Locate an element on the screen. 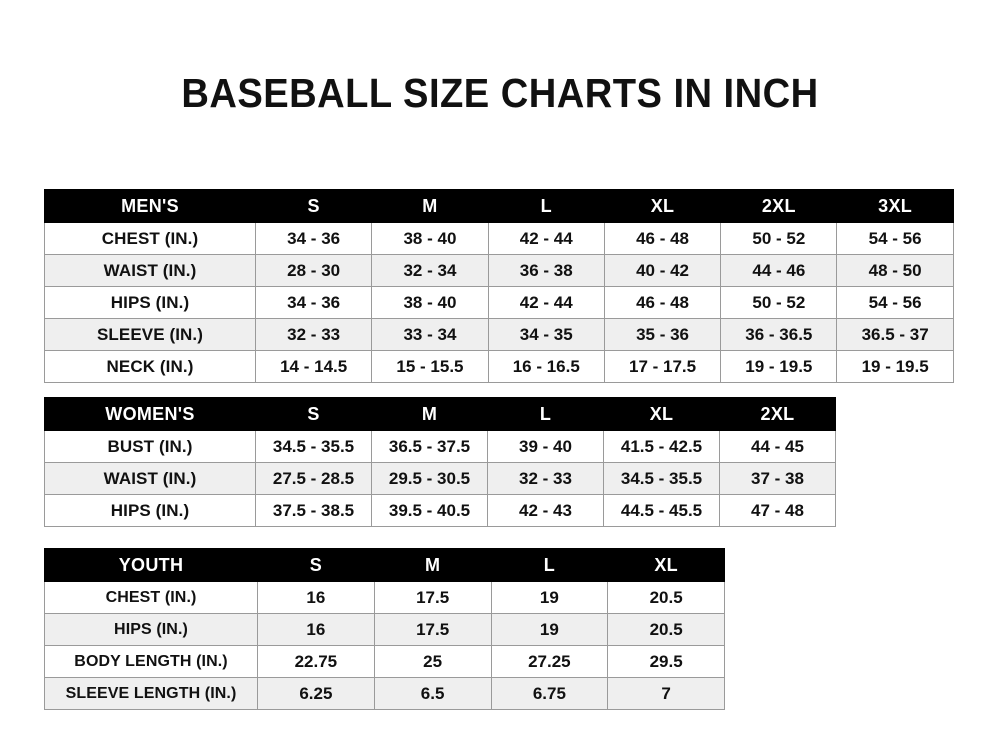 Image resolution: width=1000 pixels, height=752 pixels. womens-header-cell-2: M is located at coordinates (429, 414).